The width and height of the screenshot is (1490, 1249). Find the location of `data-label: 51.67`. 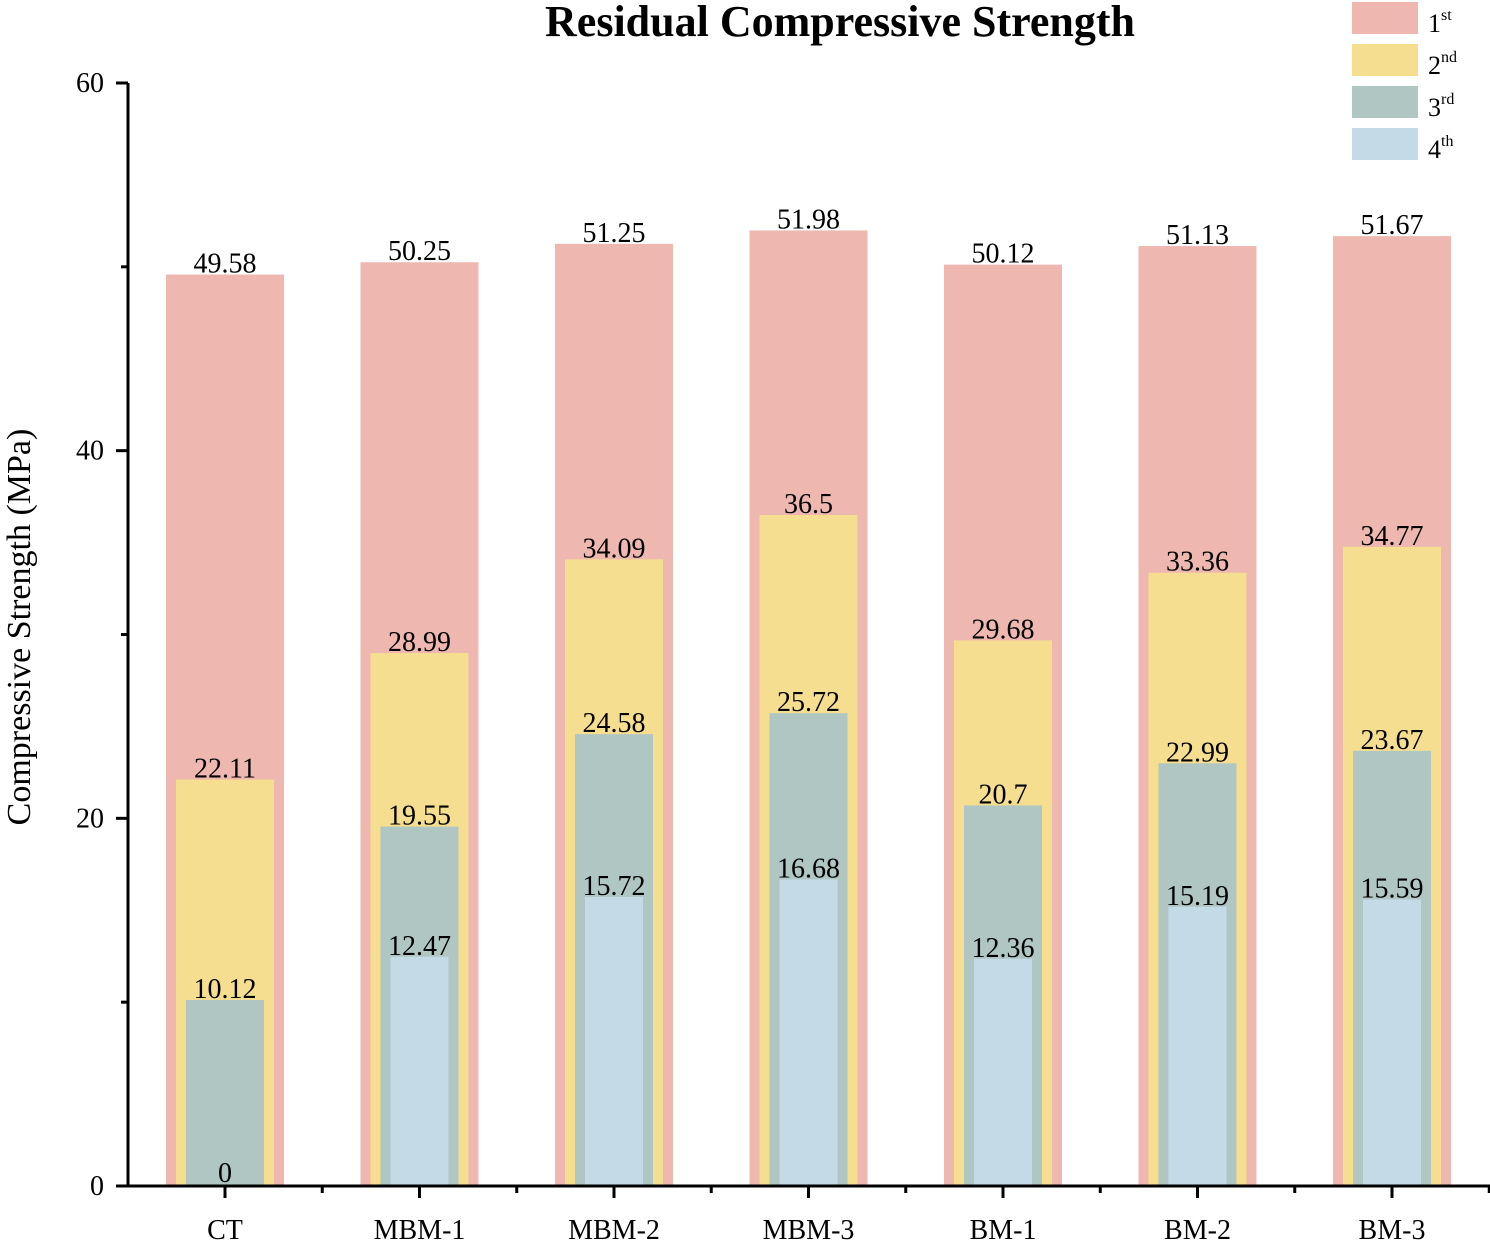

data-label: 51.67 is located at coordinates (1392, 225).